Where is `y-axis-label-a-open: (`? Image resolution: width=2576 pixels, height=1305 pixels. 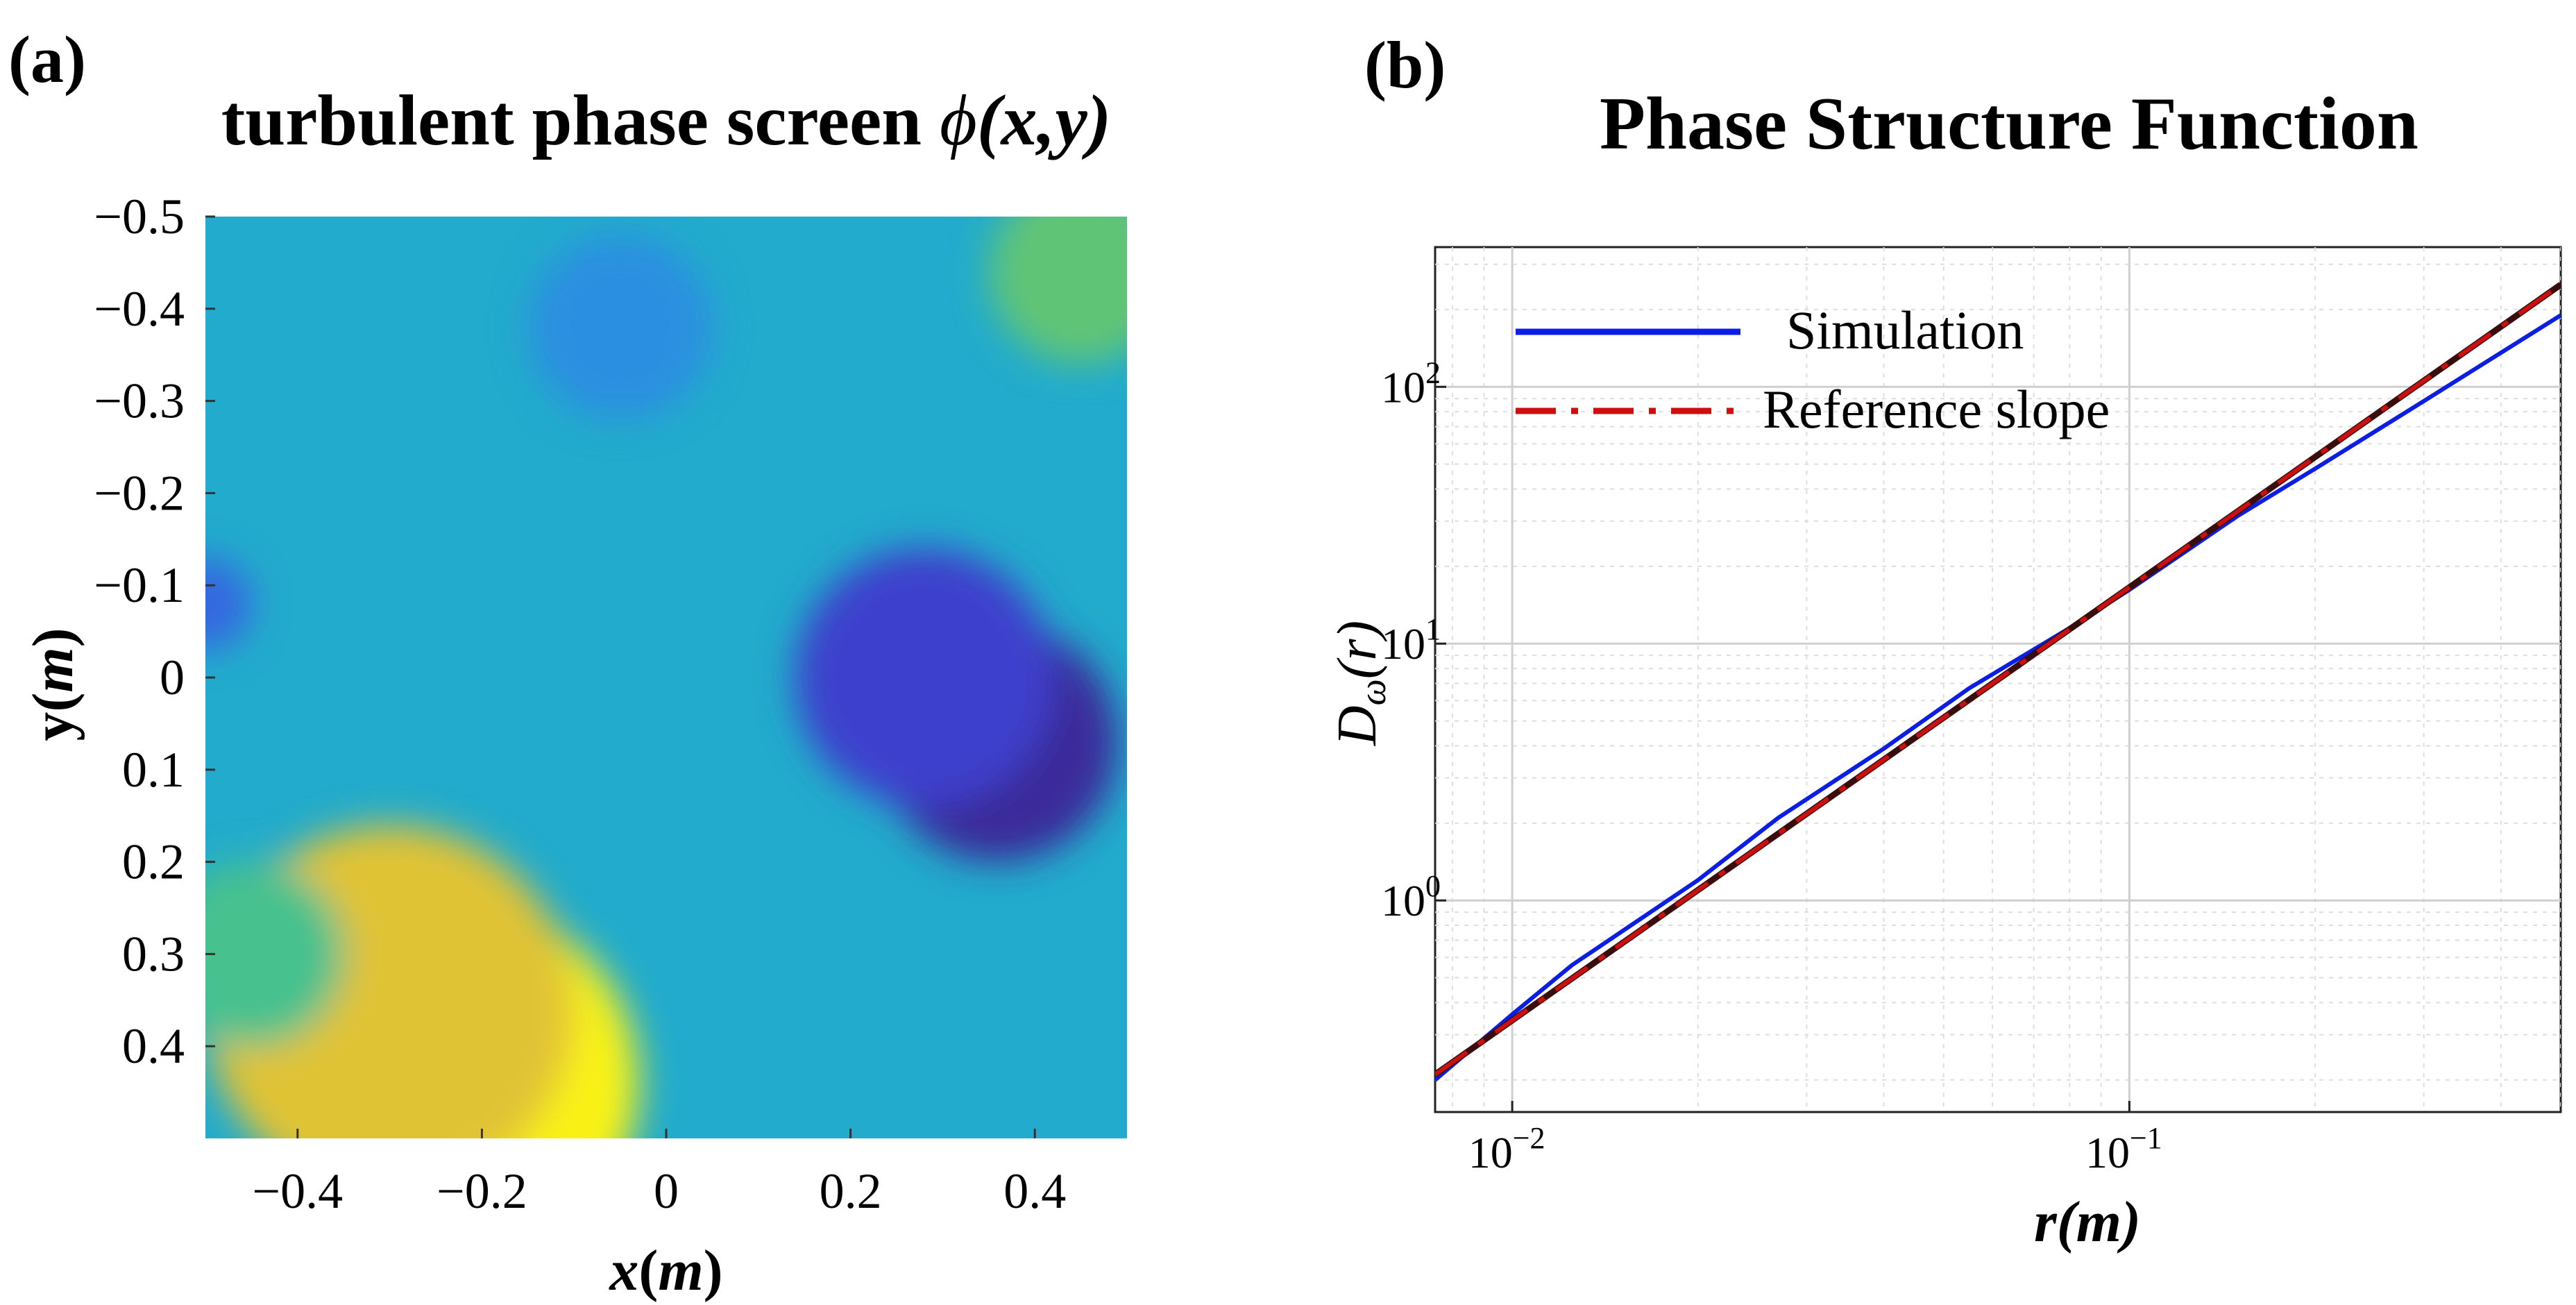
y-axis-label-a-open: ( is located at coordinates (53, 702).